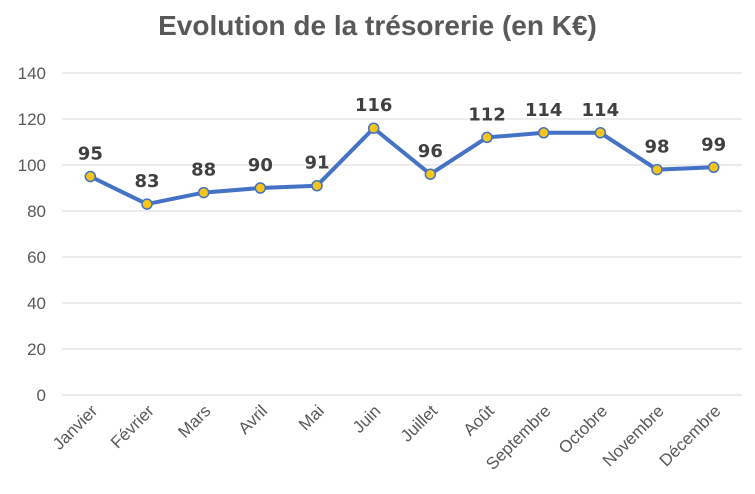 The height and width of the screenshot is (494, 755). What do you see at coordinates (374, 105) in the screenshot?
I see `data-label-6: 116` at bounding box center [374, 105].